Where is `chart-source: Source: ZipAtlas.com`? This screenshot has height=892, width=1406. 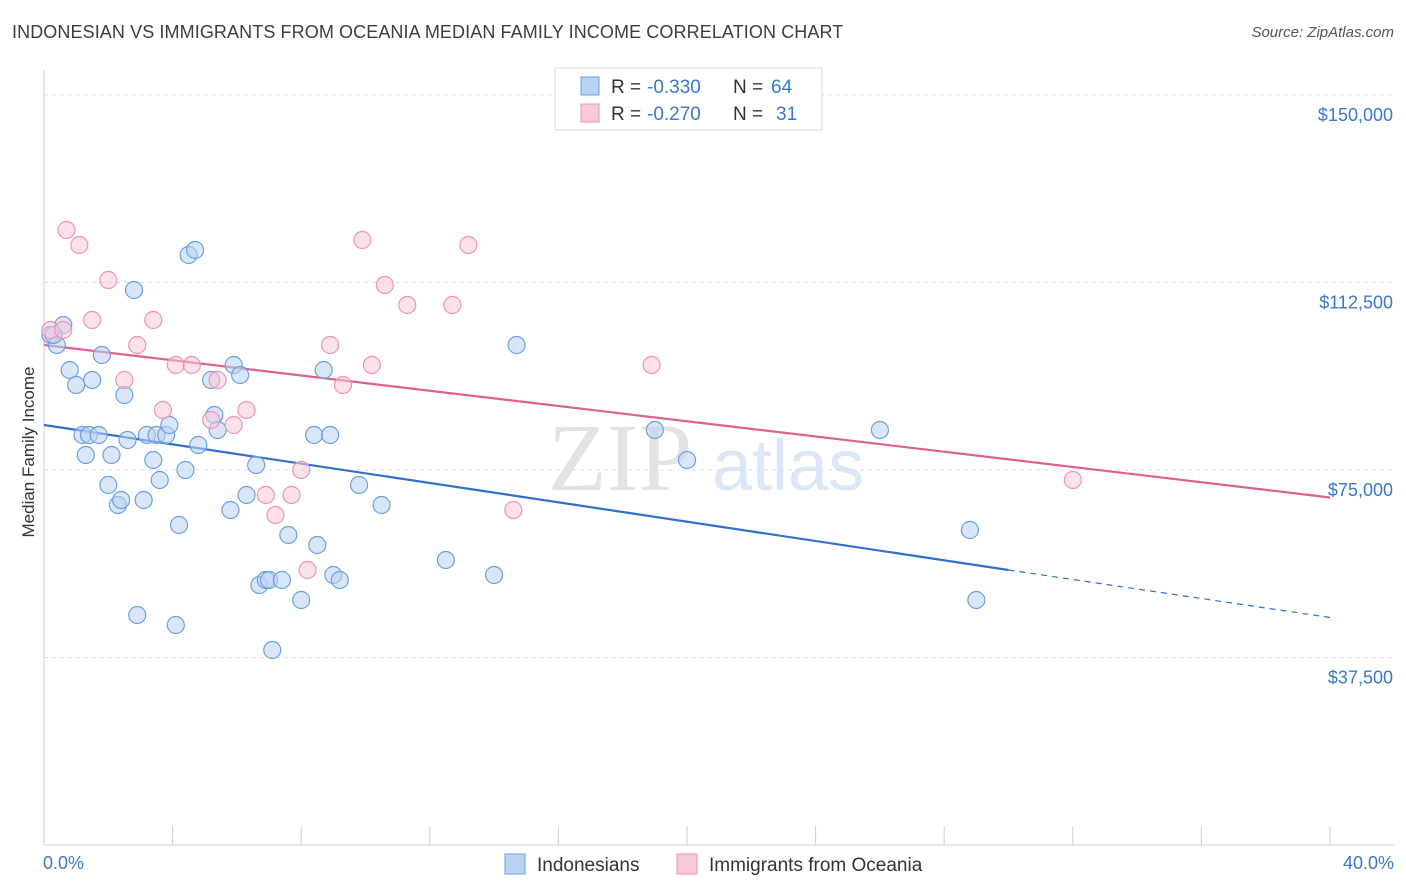
chart-source: Source: ZipAtlas.com is located at coordinates (1322, 32).